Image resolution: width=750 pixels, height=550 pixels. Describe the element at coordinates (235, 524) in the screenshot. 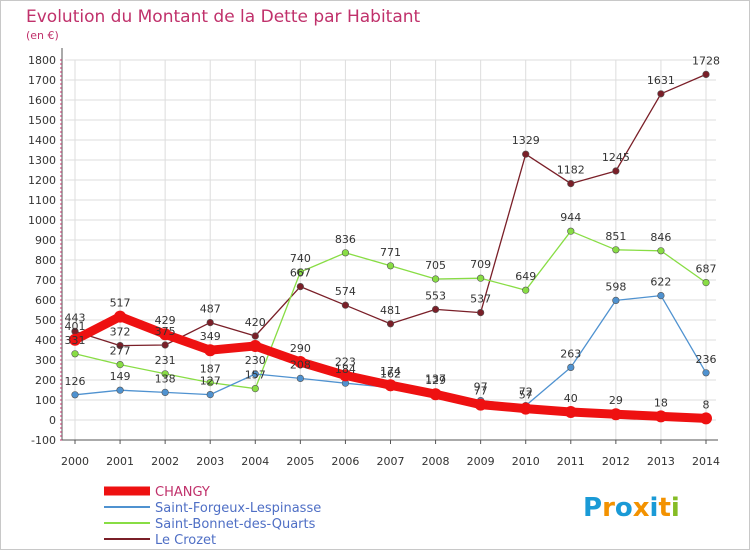

I see `legend-label: Saint-Bonnet-des-Quarts` at that location.